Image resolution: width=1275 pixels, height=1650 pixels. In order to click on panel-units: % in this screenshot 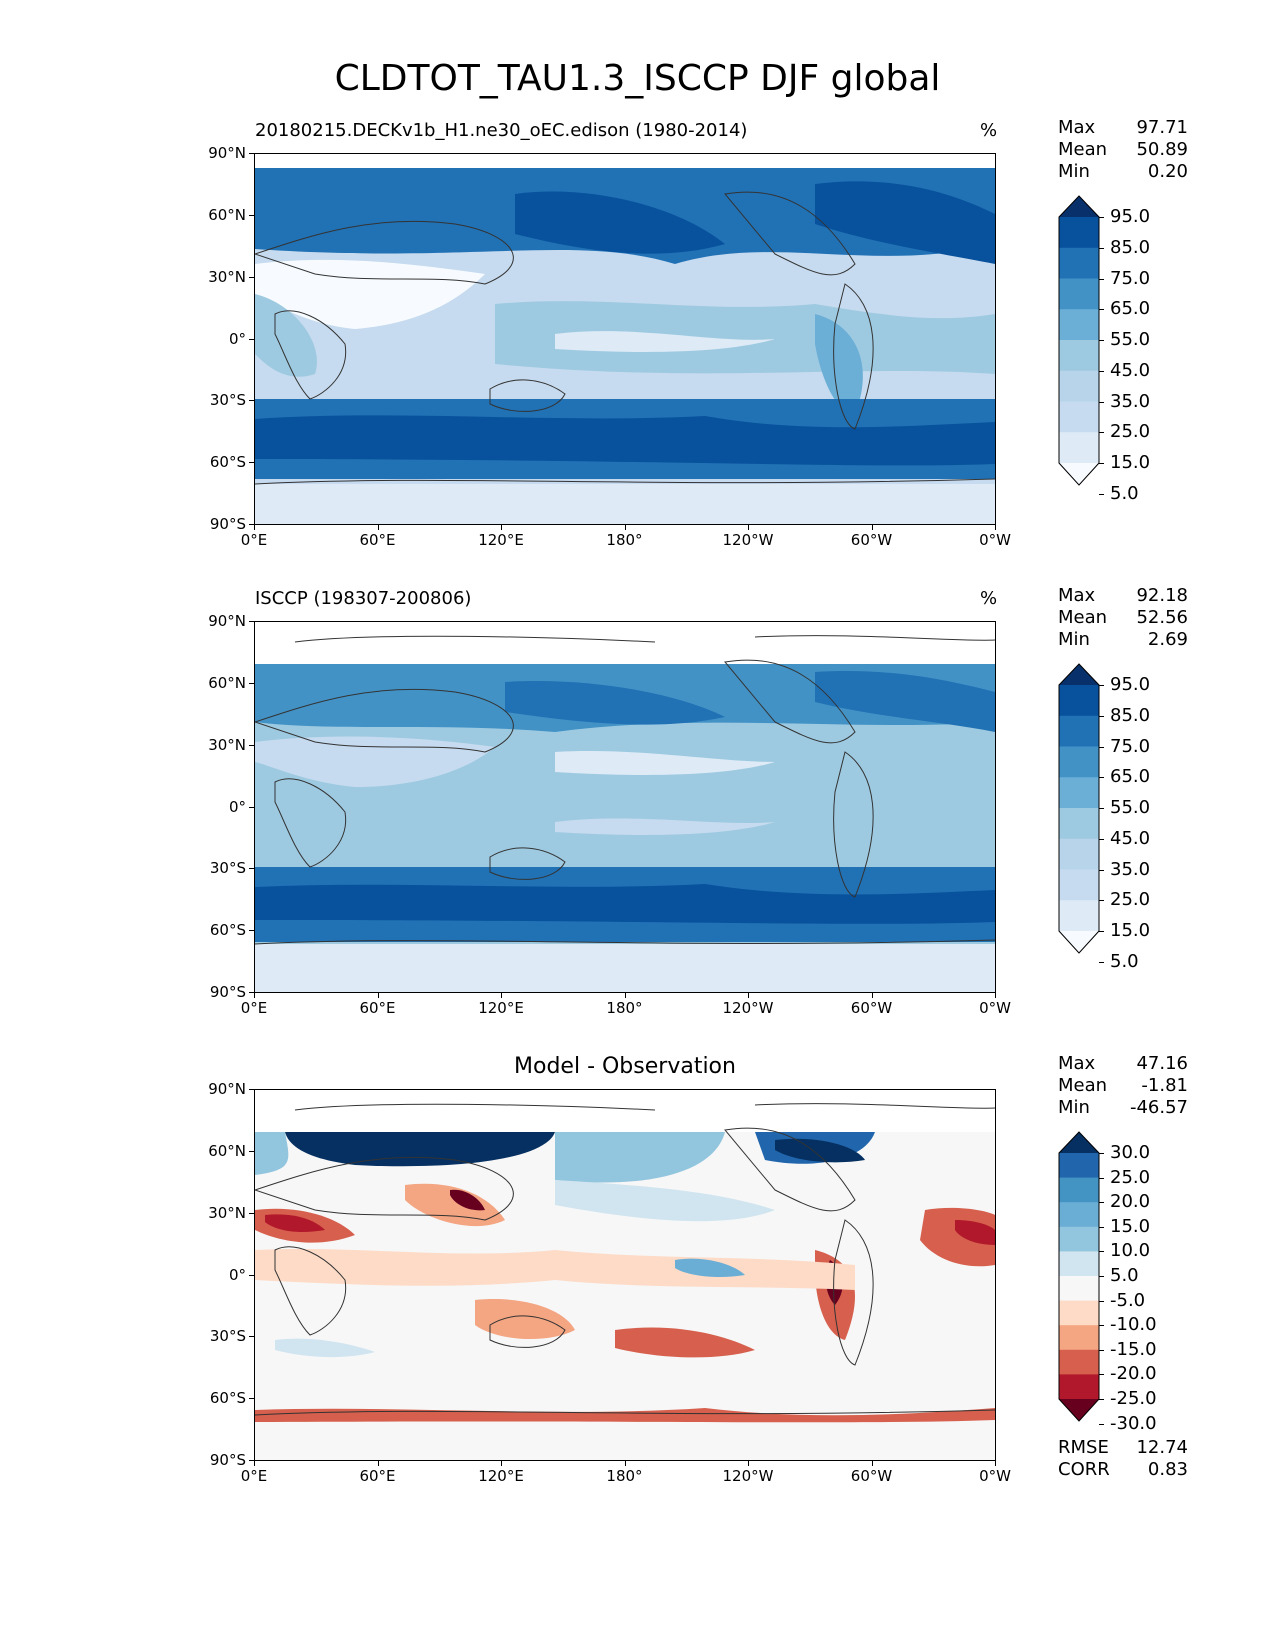, I will do `click(989, 598)`.